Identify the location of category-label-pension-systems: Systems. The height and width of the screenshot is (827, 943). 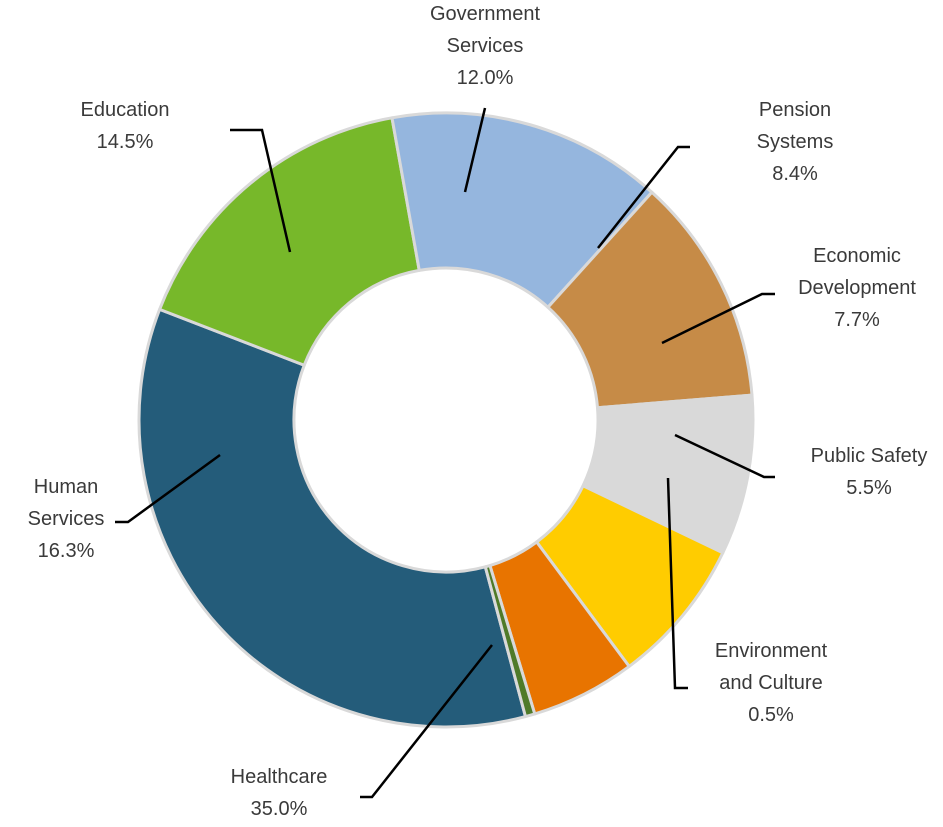
(795, 142).